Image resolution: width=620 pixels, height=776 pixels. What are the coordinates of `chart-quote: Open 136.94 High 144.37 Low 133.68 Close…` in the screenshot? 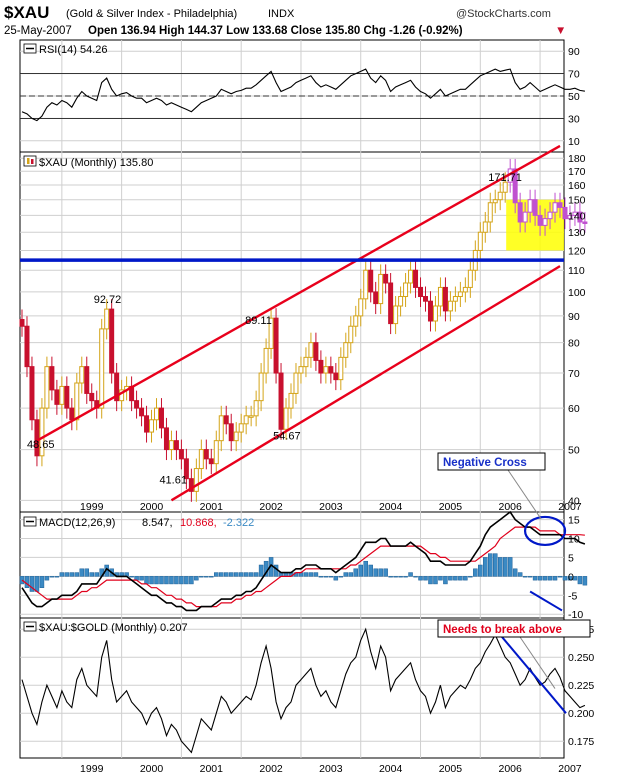 It's located at (275, 31).